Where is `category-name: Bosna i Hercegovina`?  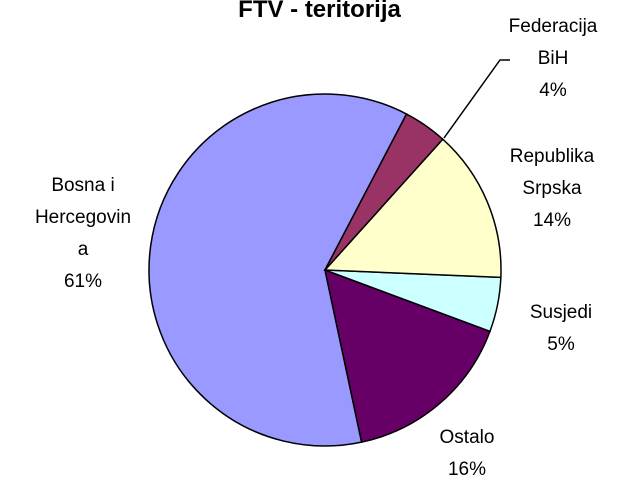 category-name: Bosna i Hercegovina is located at coordinates (83, 217).